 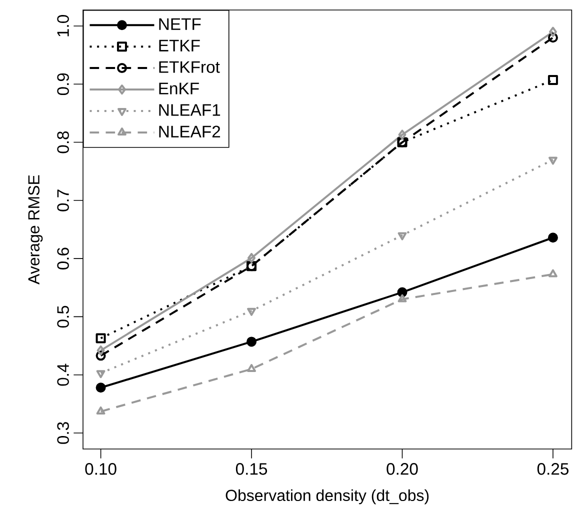 I want to click on y-tick-label: 0.5, so click(x=63, y=317).